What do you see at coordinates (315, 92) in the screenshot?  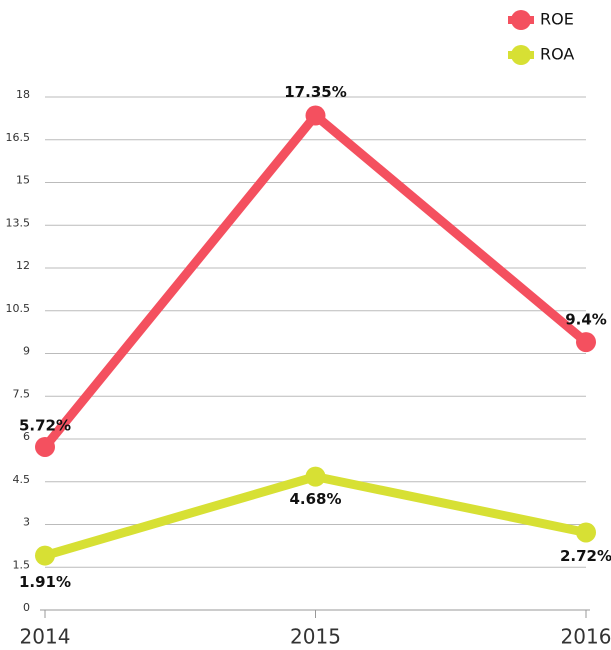 I see `data-label: 17.35%` at bounding box center [315, 92].